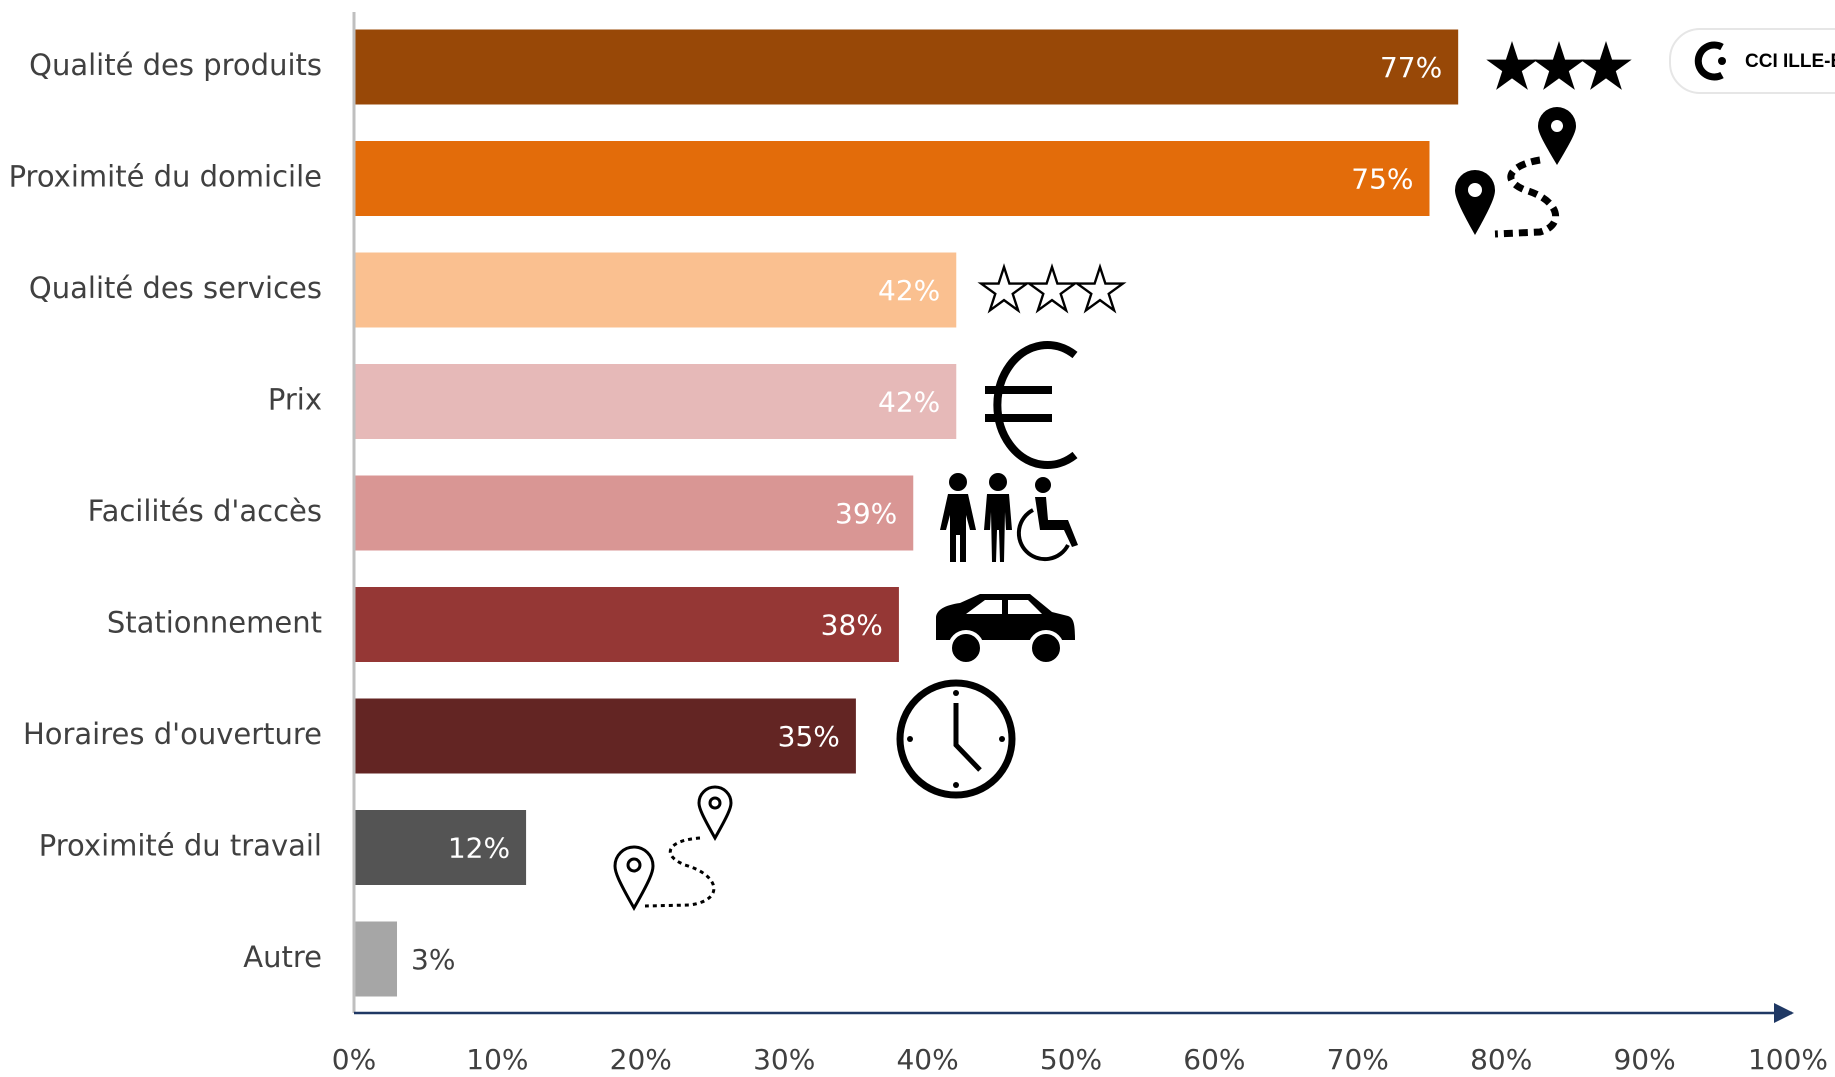  Describe the element at coordinates (1515, 172) in the screenshot. I see `route-pins` at that location.